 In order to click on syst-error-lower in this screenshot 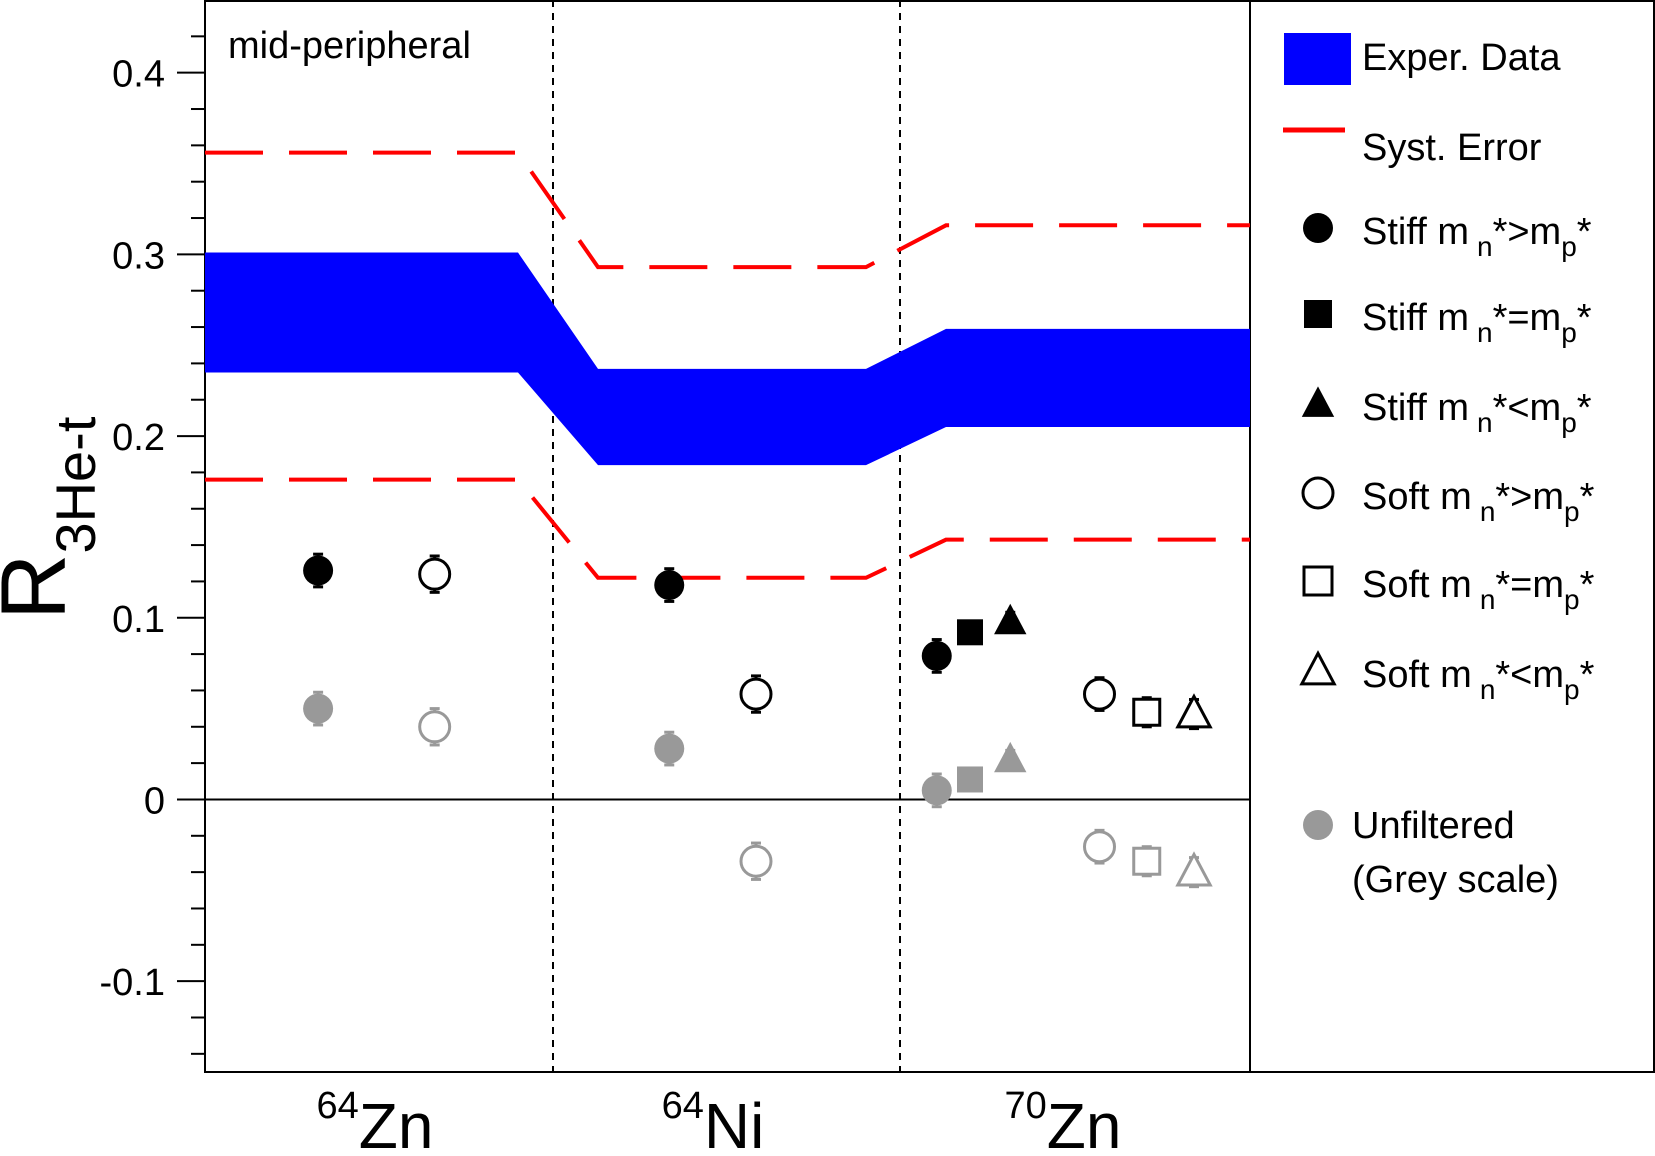, I will do `click(727, 528)`.